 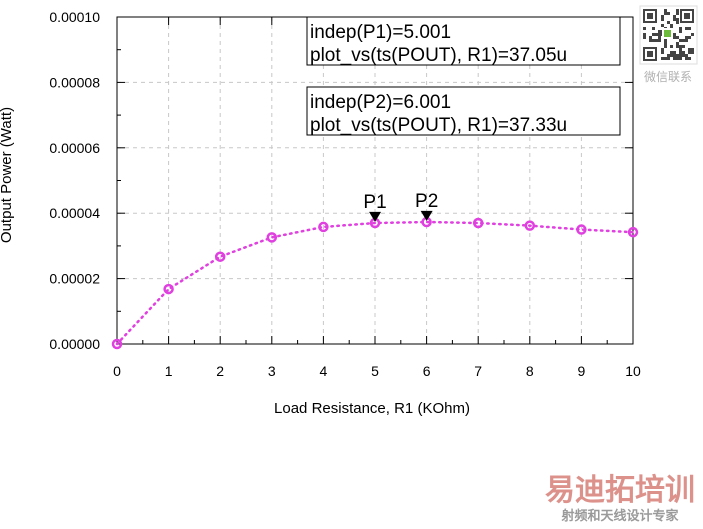 I want to click on brand-watermark: 易迪拓培训, so click(x=620, y=490).